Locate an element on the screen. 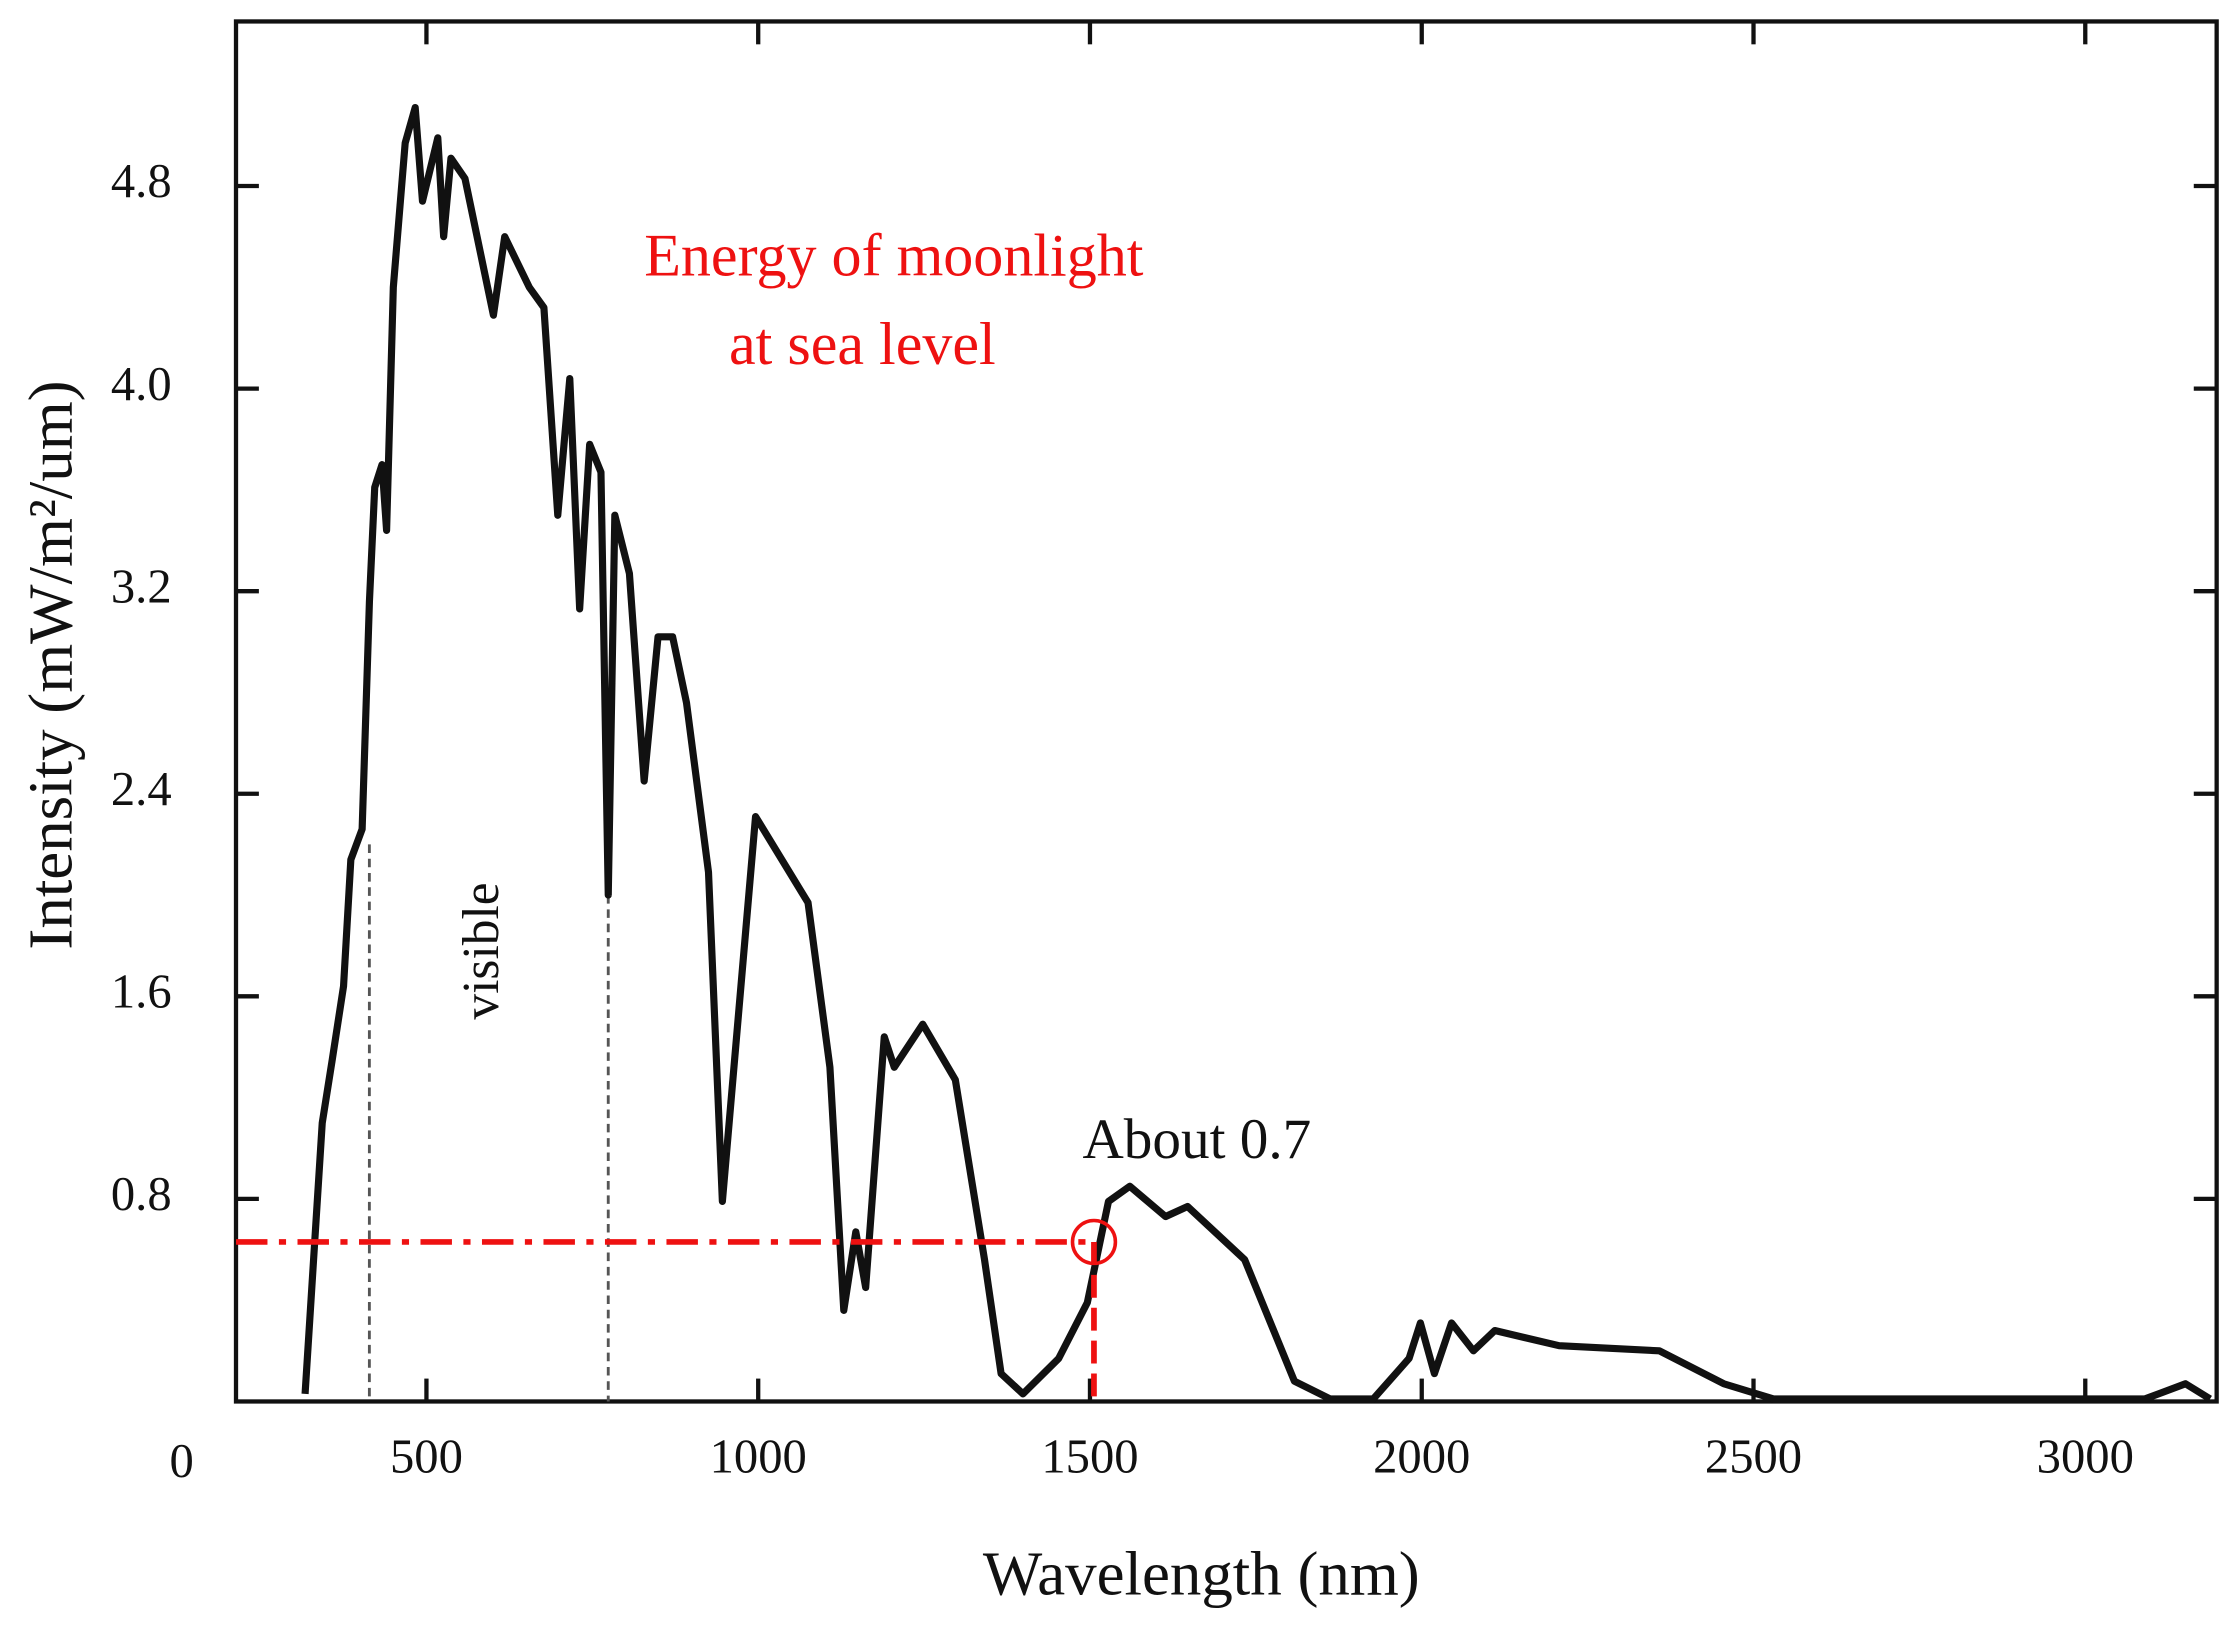  marker-label: About 0.7 is located at coordinates (1197, 1139).